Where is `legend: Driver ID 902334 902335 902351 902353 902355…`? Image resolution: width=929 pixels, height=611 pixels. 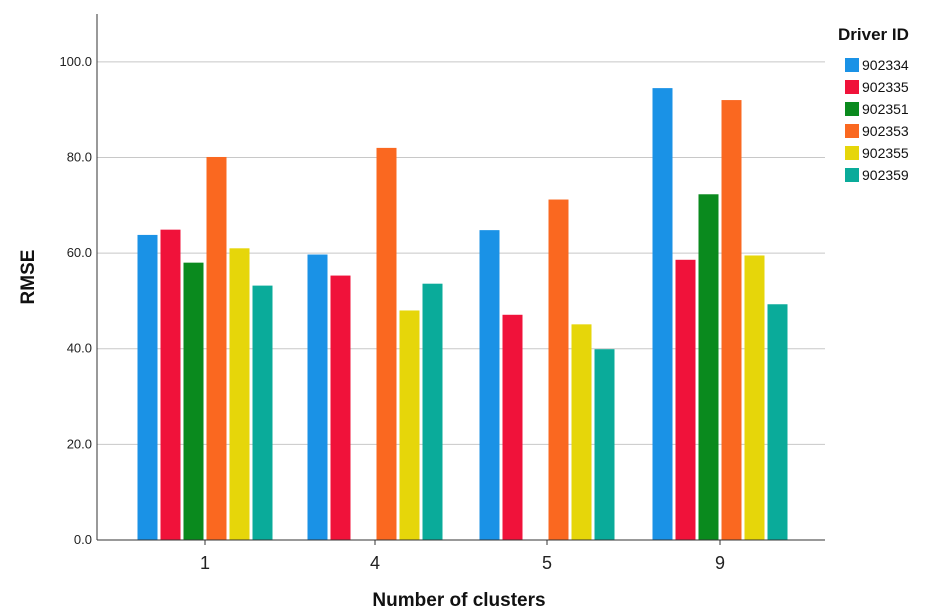
legend: Driver ID 902334 902335 902351 902353 902355… is located at coordinates (873, 104).